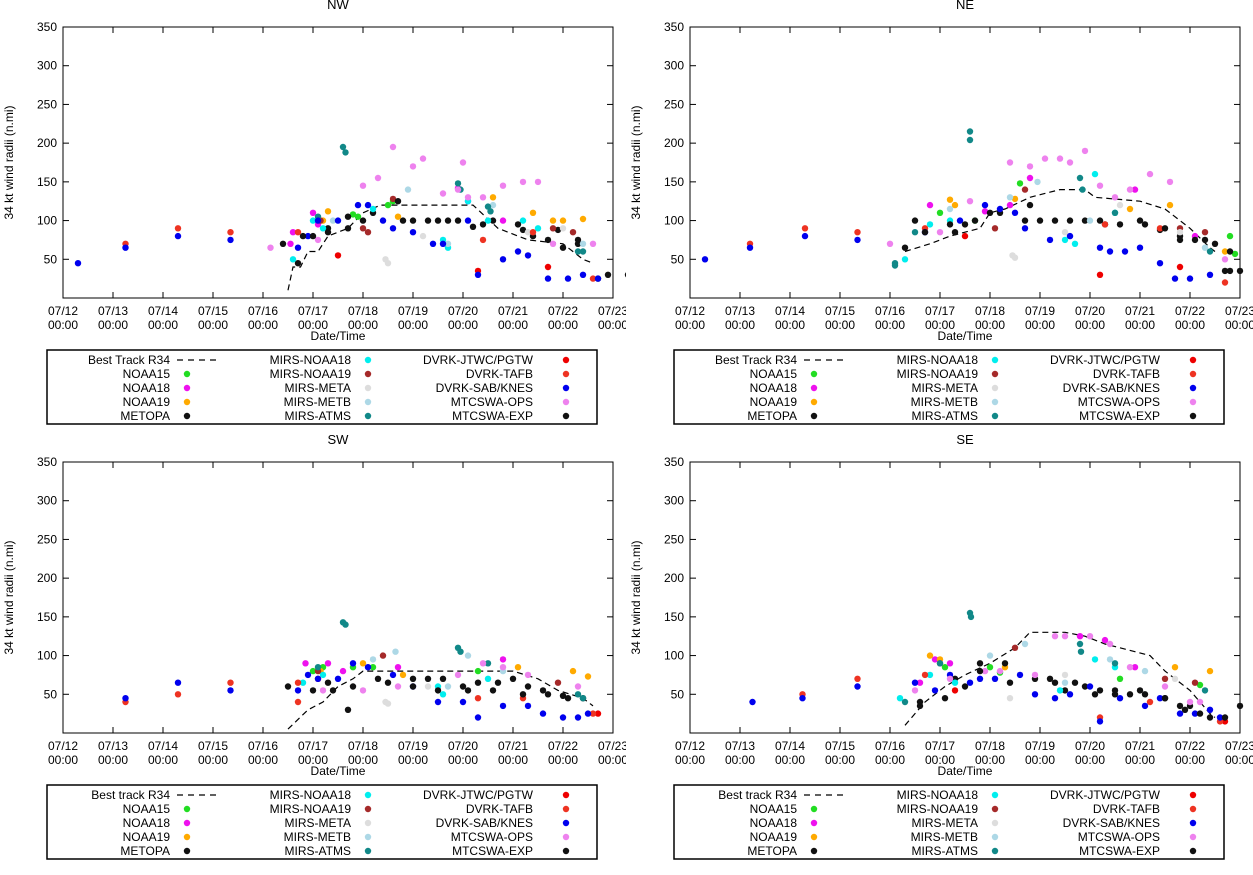 The width and height of the screenshot is (1253, 875). What do you see at coordinates (674, 221) in the screenshot?
I see `y-tick-label: 100` at bounding box center [674, 221].